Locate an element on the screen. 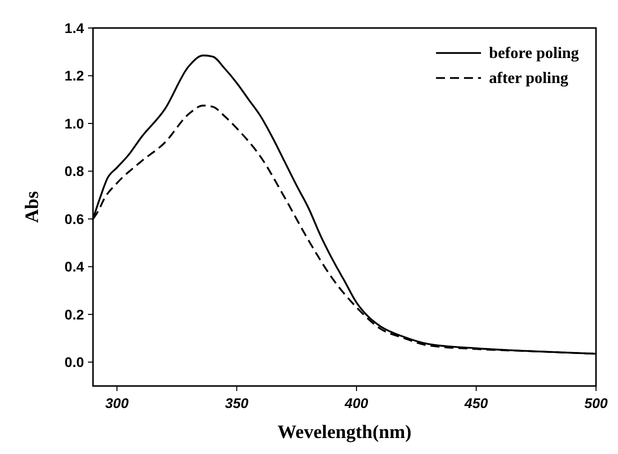 The image size is (618, 454). y-tick-label: 0.2 is located at coordinates (74, 314).